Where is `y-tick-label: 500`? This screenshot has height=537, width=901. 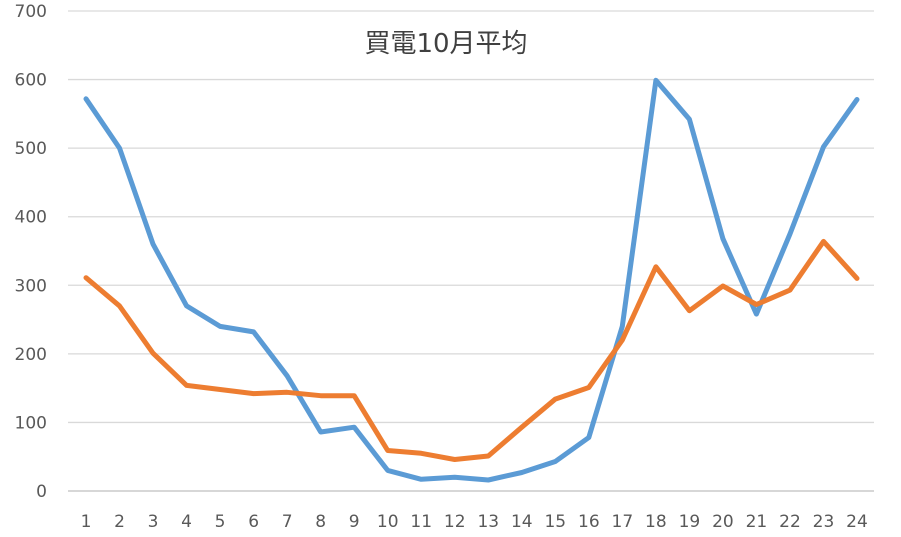 y-tick-label: 500 is located at coordinates (31, 149).